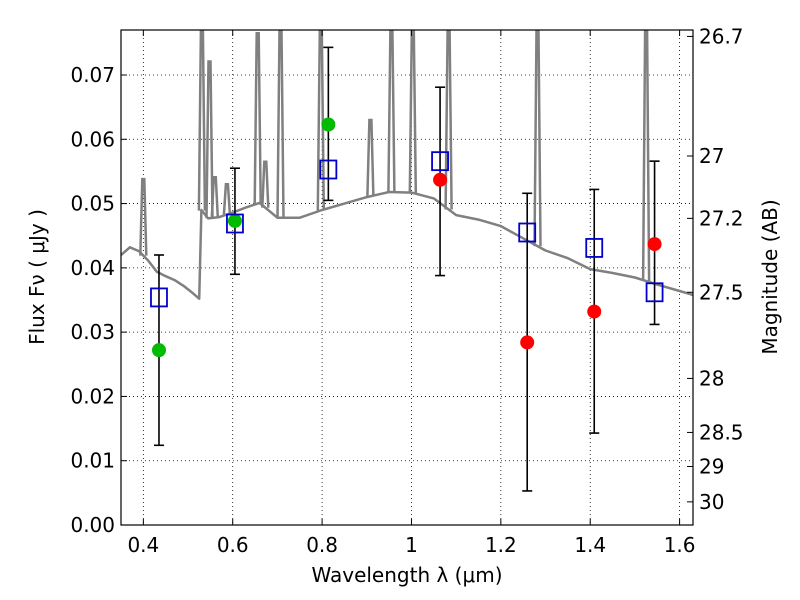  Describe the element at coordinates (721, 218) in the screenshot. I see `y2-tick-label: 27.2` at that location.